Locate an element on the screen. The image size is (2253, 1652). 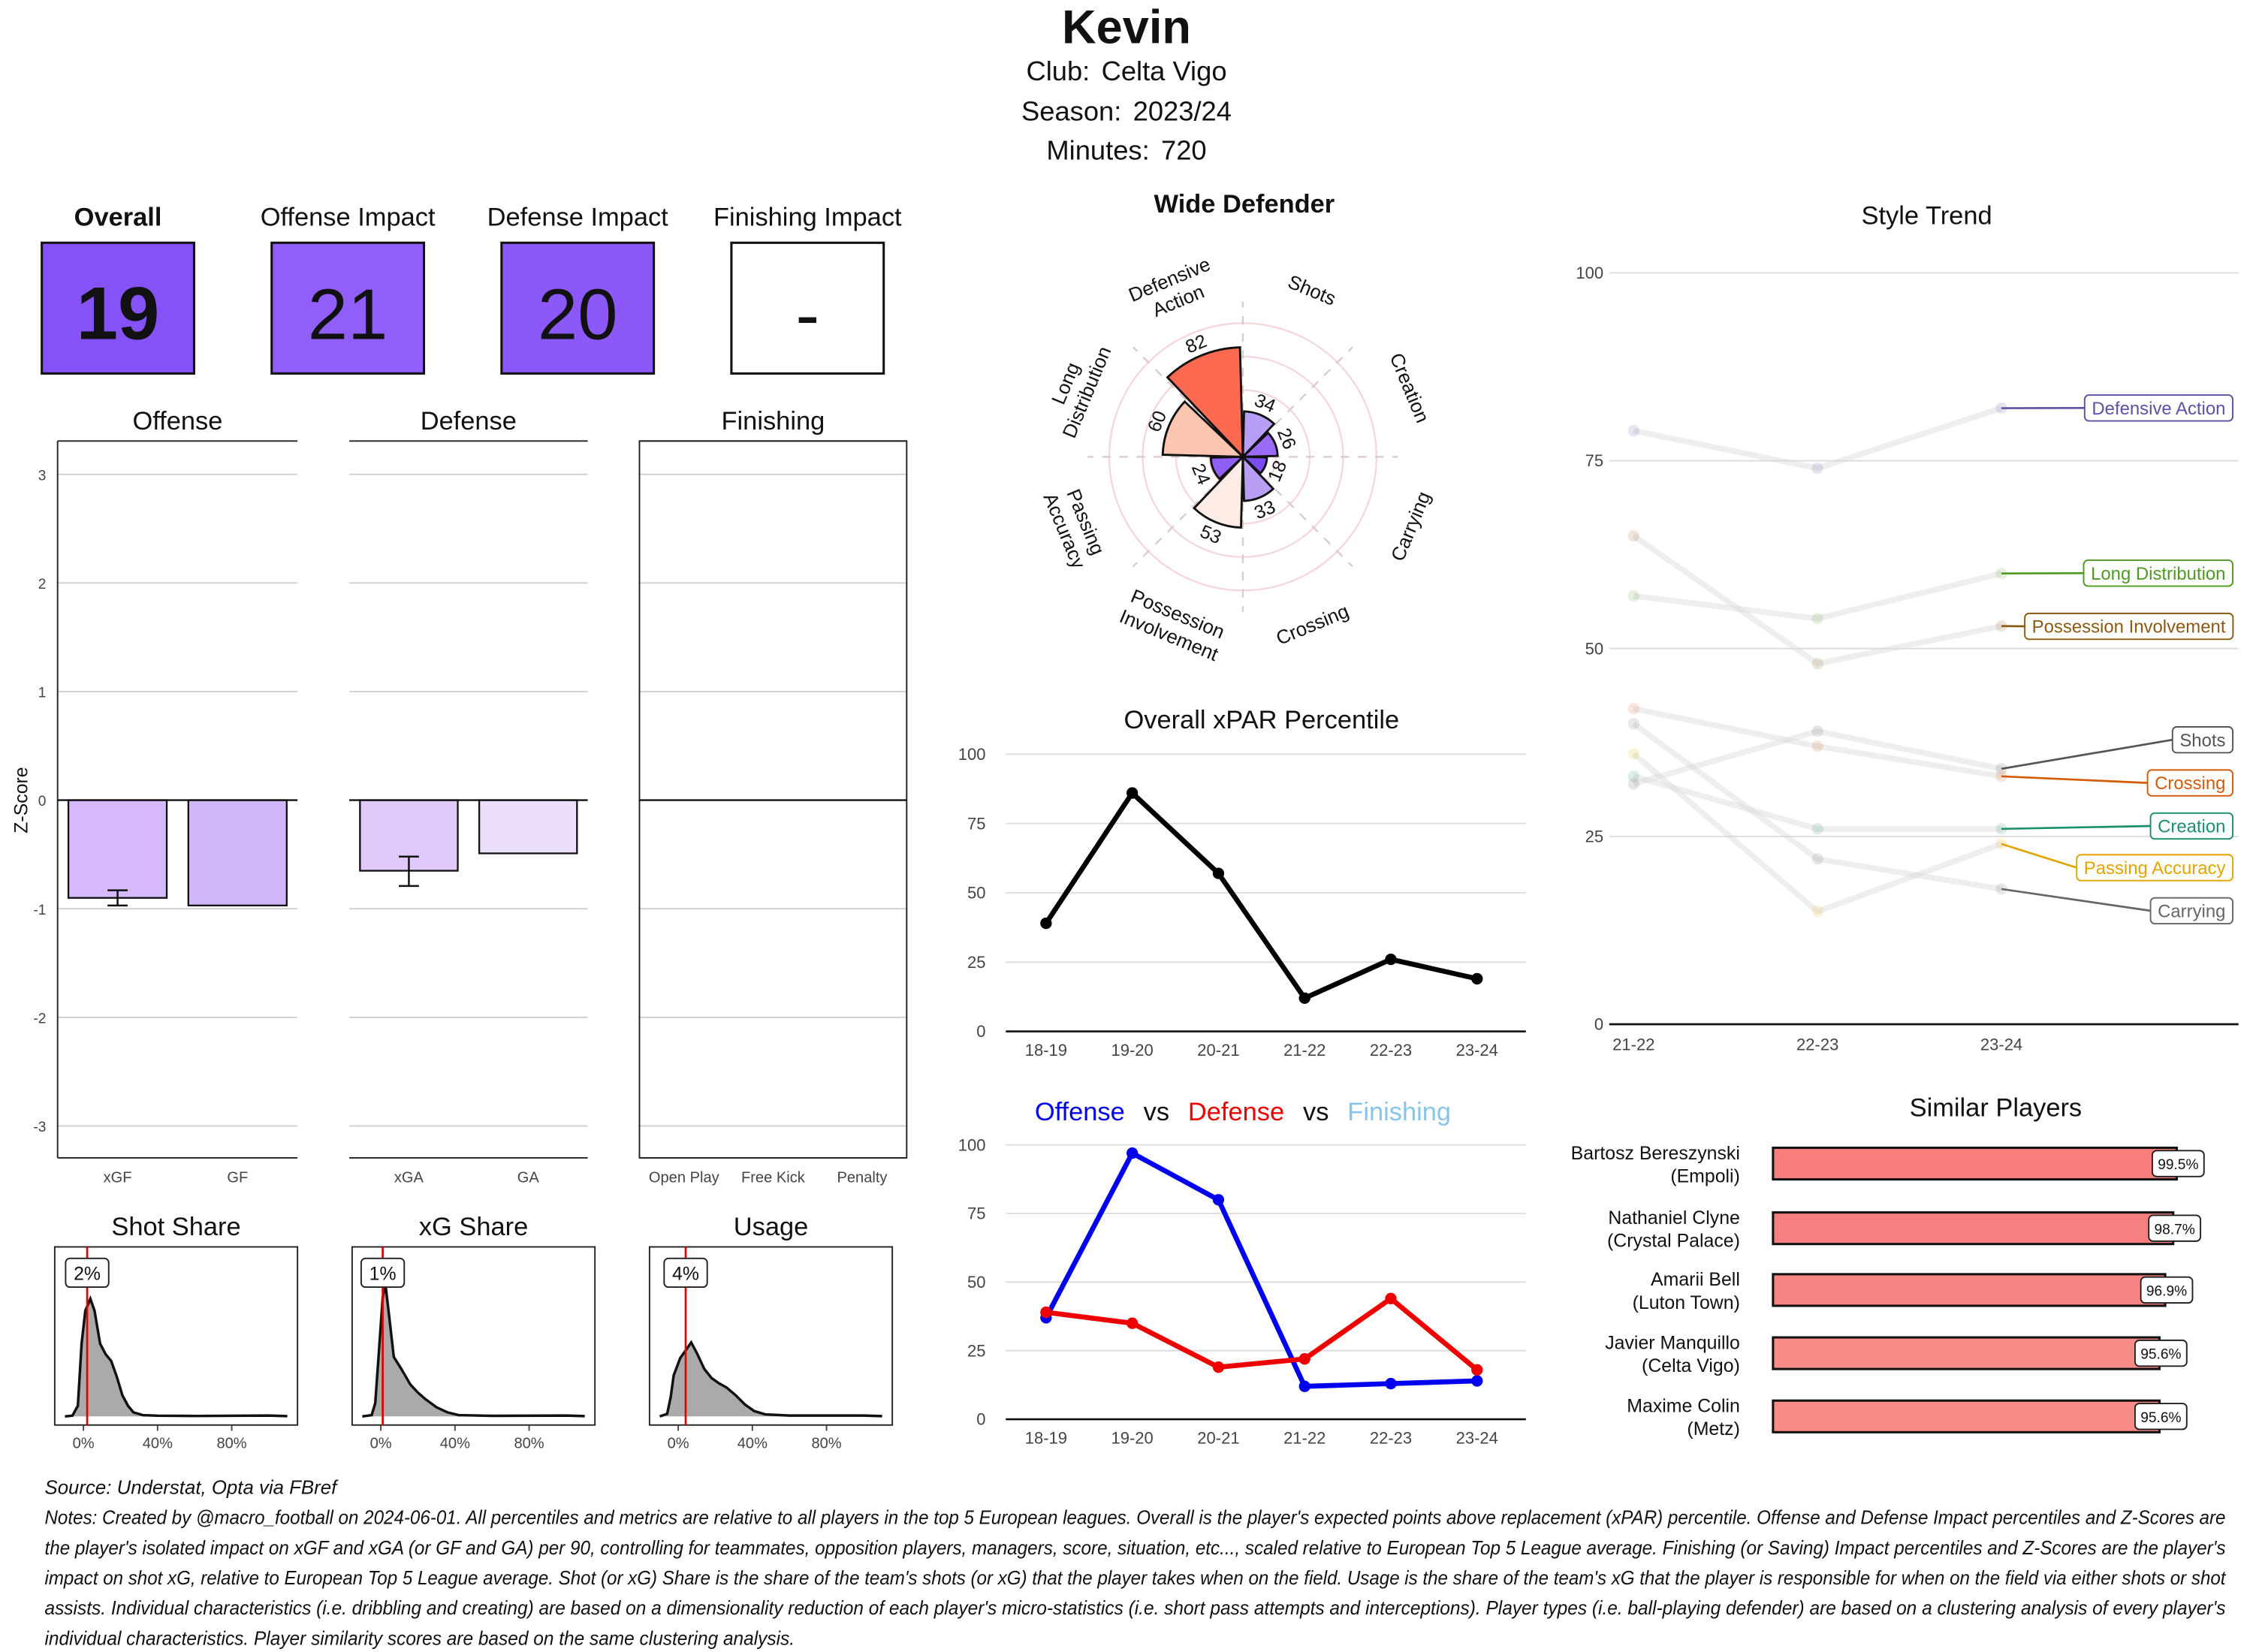
panel-border is located at coordinates (176, 1336).